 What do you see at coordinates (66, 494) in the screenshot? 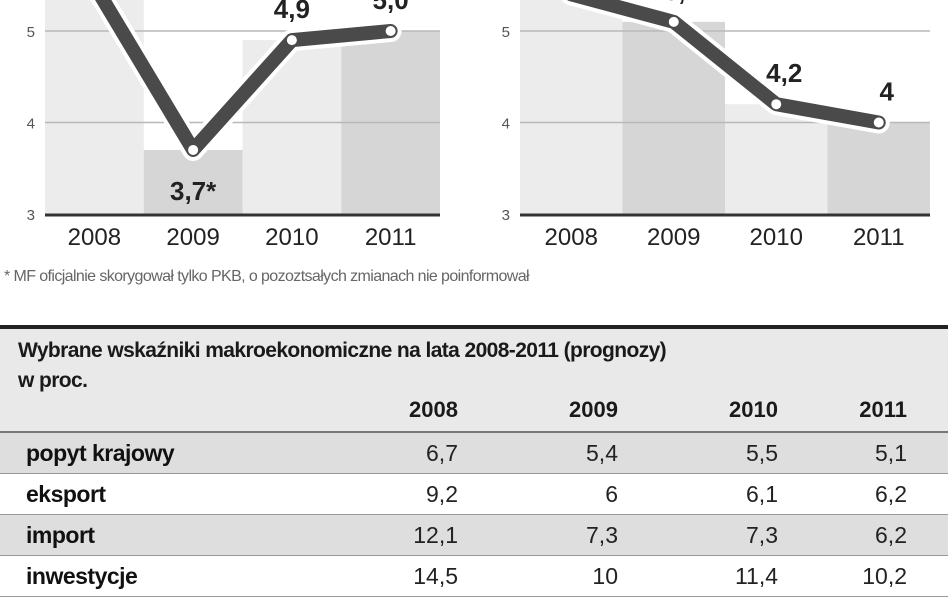
I see `row-label: eksport` at bounding box center [66, 494].